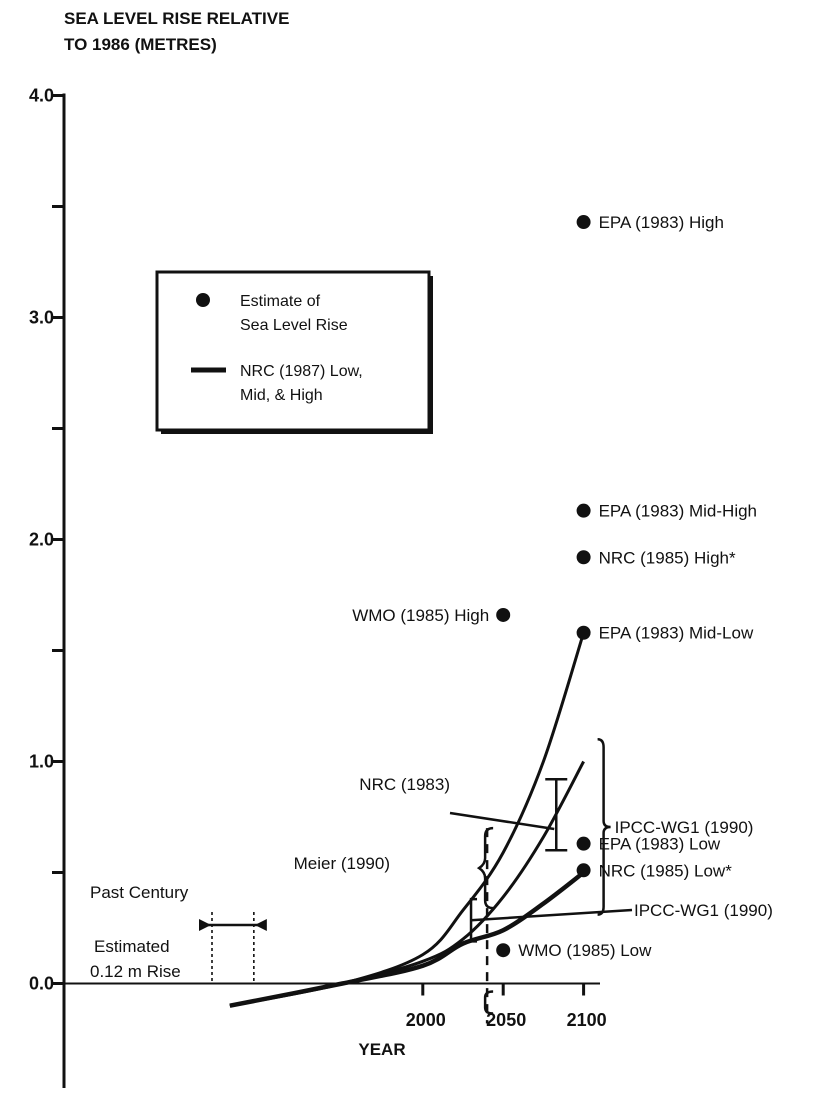  What do you see at coordinates (666, 870) in the screenshot?
I see `point-label: NRC (1985) Low*` at bounding box center [666, 870].